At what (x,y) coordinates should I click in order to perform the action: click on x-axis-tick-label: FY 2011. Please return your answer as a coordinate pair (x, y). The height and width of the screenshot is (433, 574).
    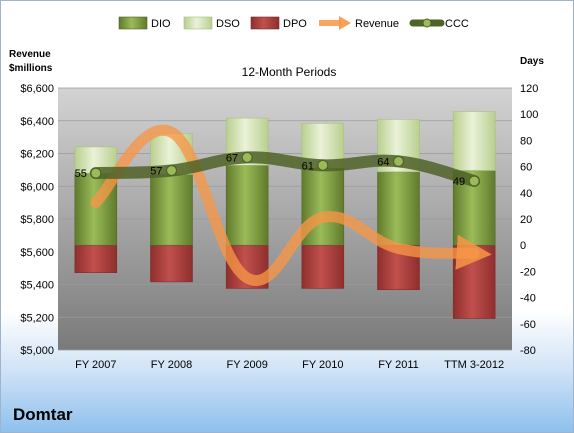
    Looking at the image, I should click on (398, 365).